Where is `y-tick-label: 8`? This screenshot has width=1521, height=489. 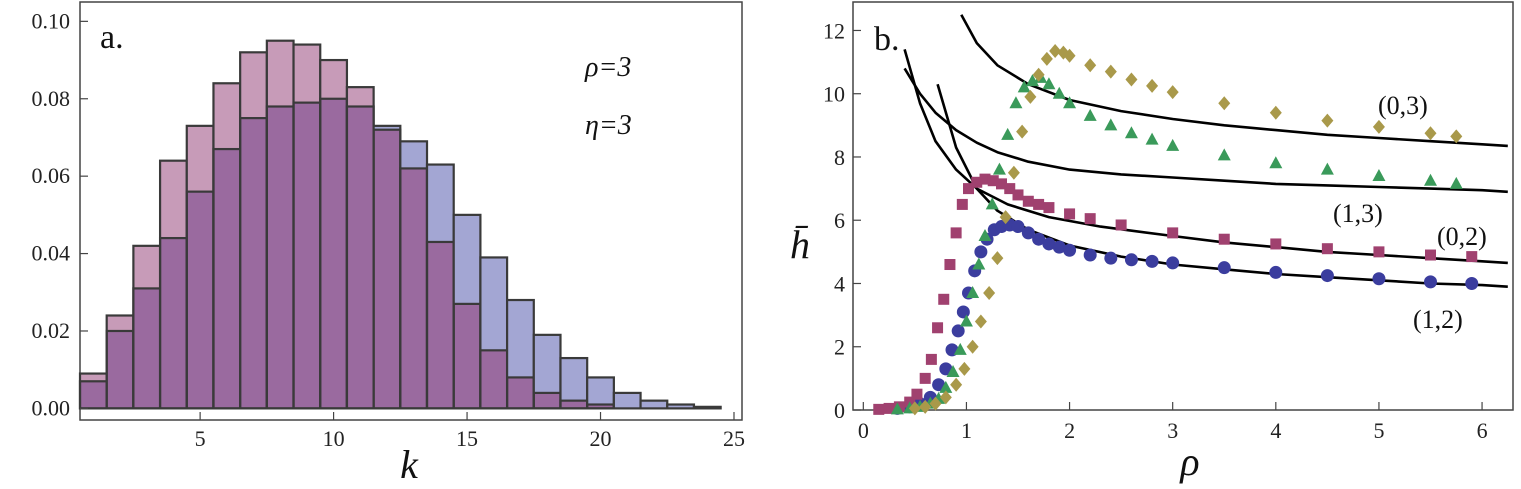 y-tick-label: 8 is located at coordinates (839, 157).